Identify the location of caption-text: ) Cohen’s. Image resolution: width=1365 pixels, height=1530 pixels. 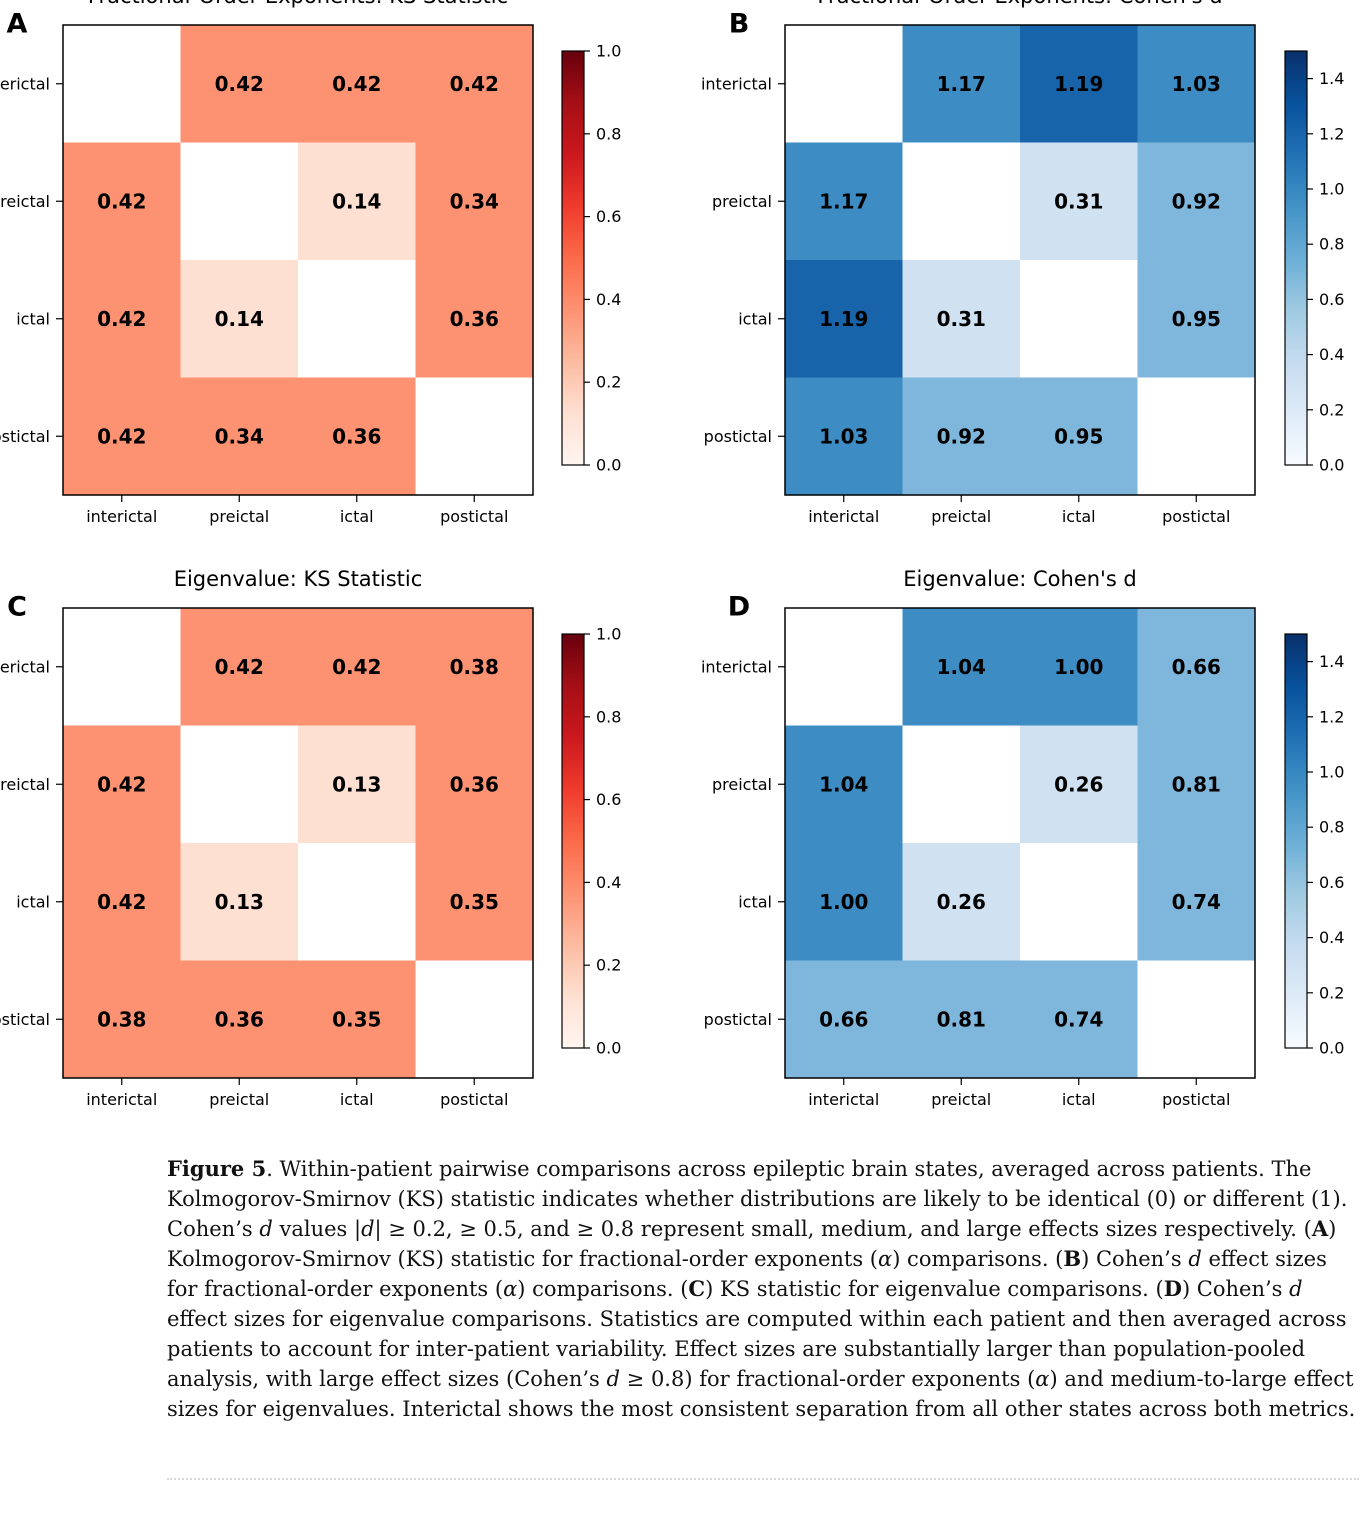
(1131, 1259).